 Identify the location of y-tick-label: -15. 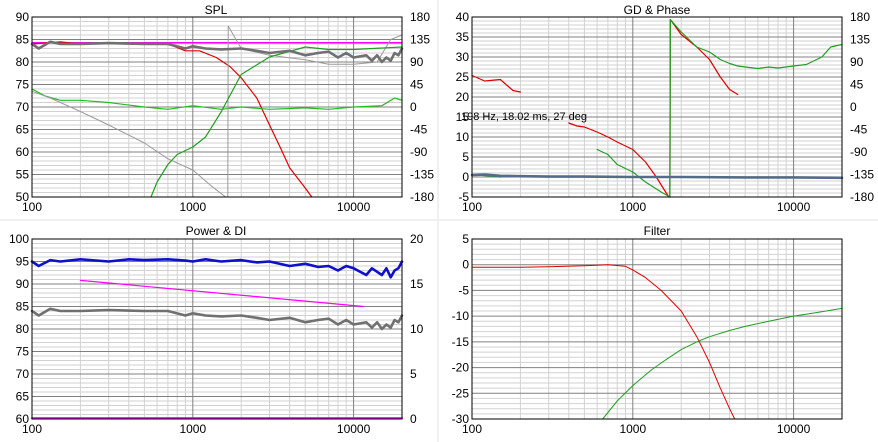
(461, 342).